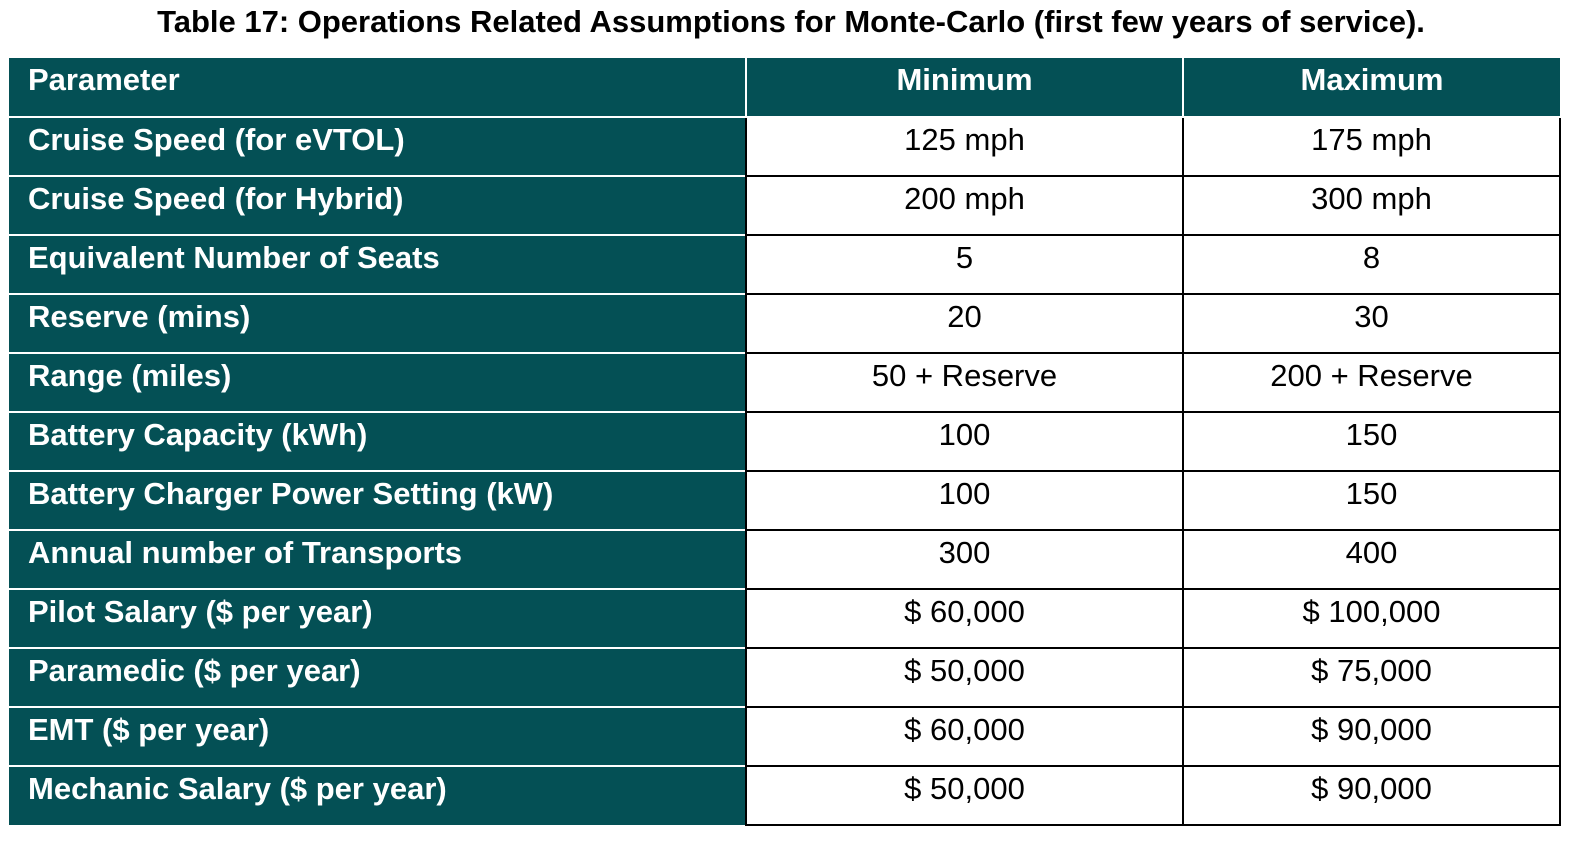  Describe the element at coordinates (1371, 559) in the screenshot. I see `row-maximum: 400` at that location.